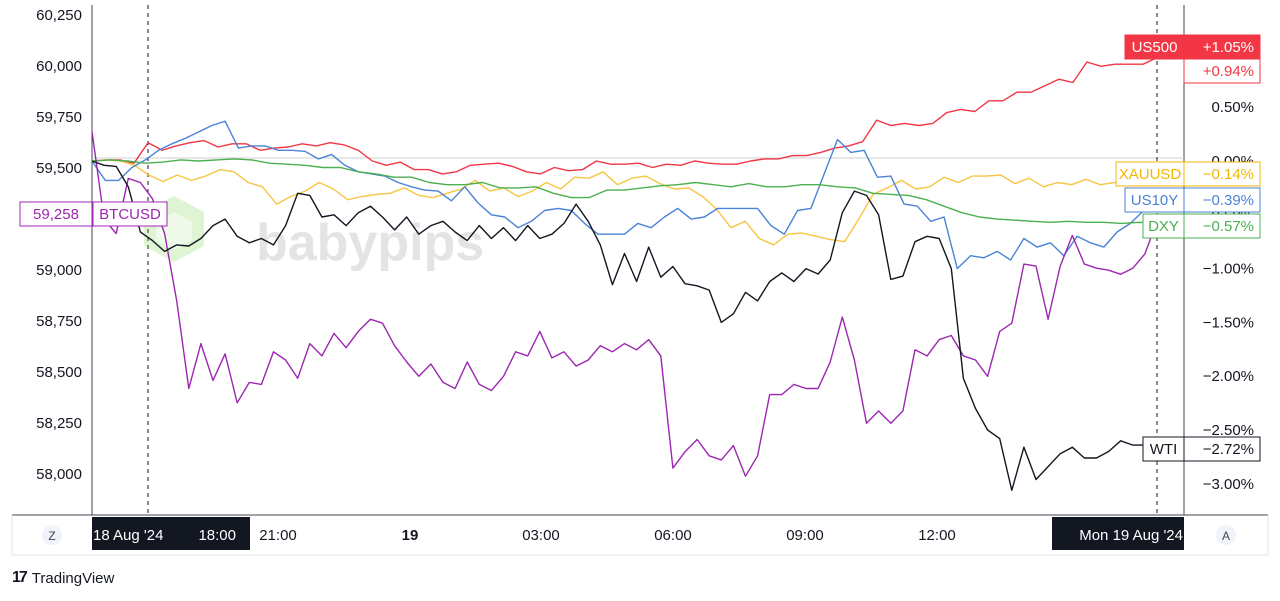 The width and height of the screenshot is (1280, 601). I want to click on time-tick-label: 03:00, so click(541, 535).